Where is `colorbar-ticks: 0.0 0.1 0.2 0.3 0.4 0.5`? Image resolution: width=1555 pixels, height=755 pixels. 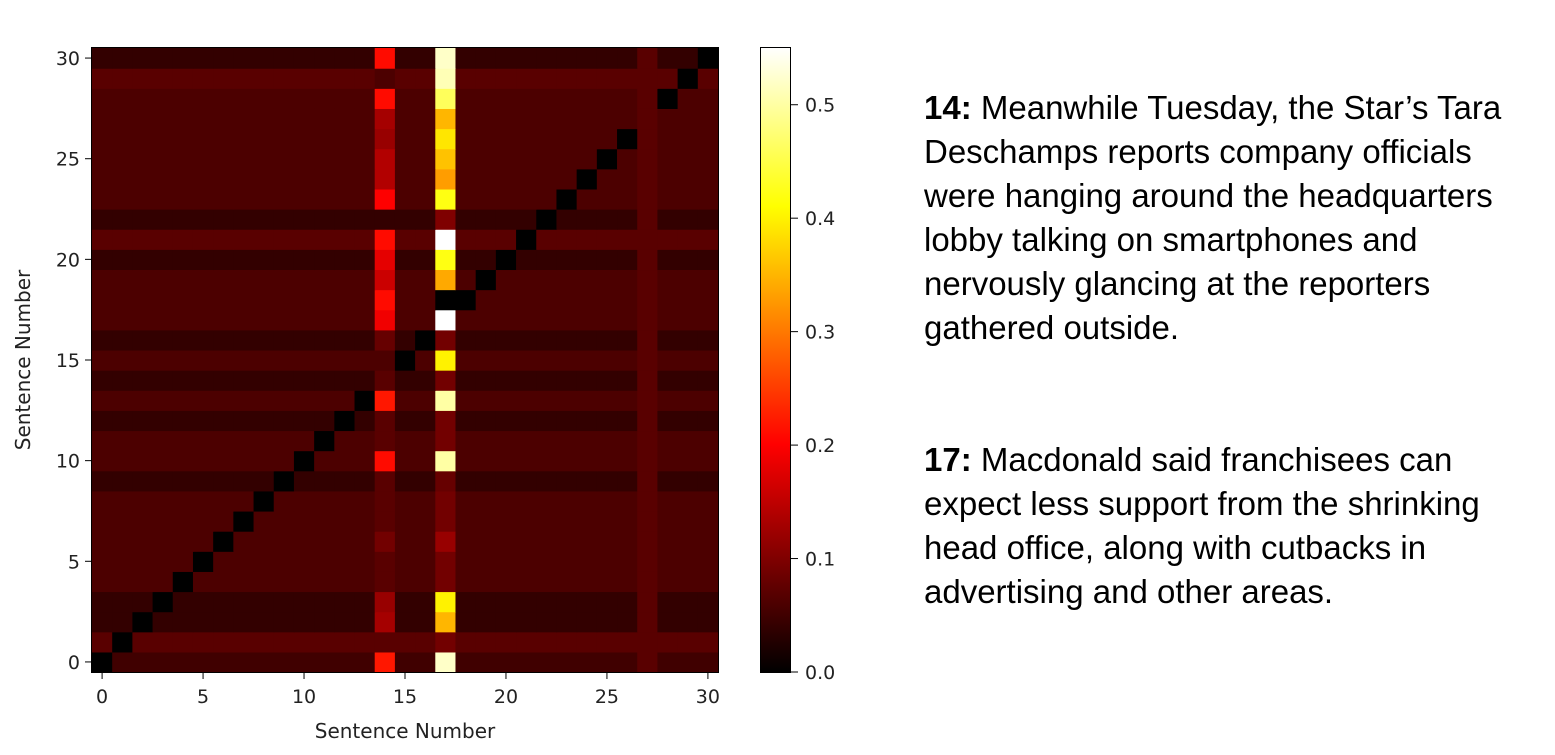 colorbar-ticks: 0.0 0.1 0.2 0.3 0.4 0.5 is located at coordinates (813, 389).